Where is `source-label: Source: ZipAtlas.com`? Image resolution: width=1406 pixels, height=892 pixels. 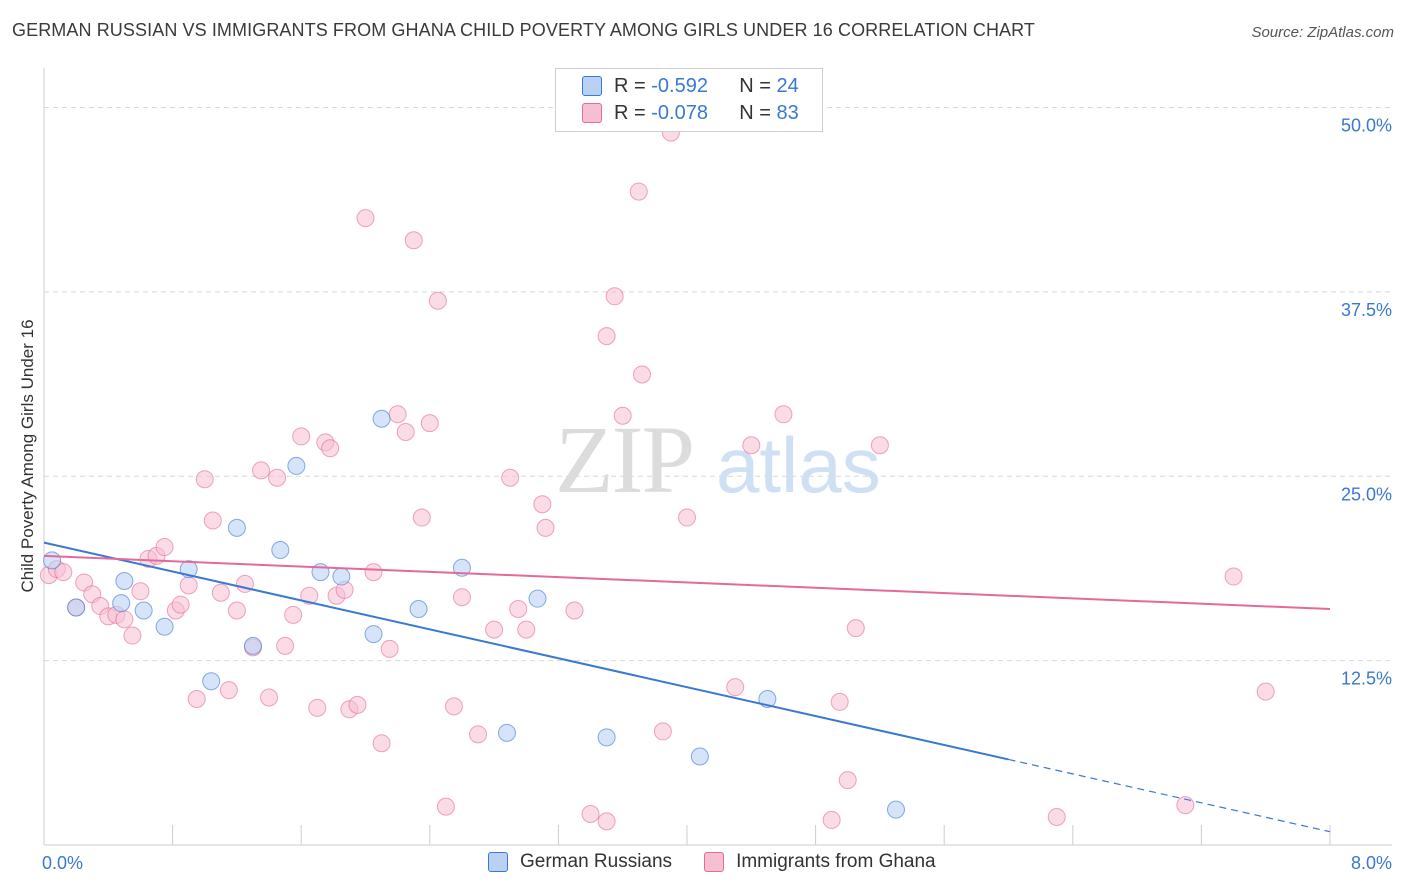
source-label: Source: ZipAtlas.com is located at coordinates (1322, 32).